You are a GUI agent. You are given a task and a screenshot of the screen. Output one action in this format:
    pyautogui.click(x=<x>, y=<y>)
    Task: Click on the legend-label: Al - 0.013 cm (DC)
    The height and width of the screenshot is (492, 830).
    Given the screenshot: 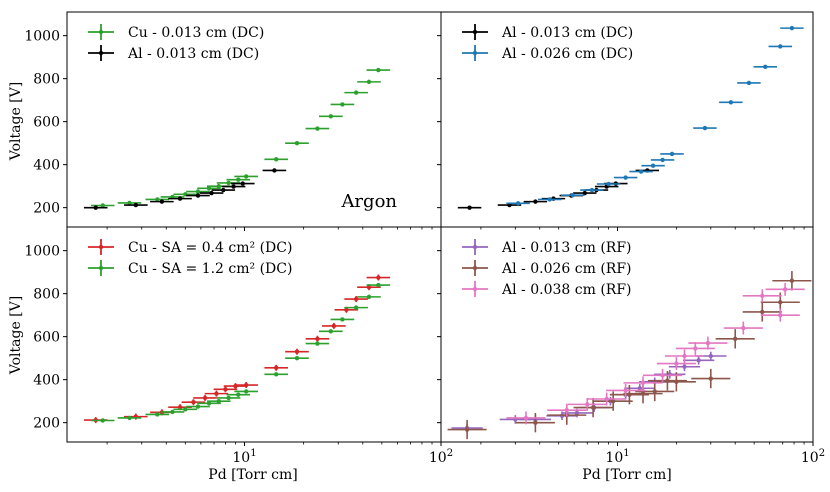 What is the action you would take?
    pyautogui.click(x=567, y=33)
    